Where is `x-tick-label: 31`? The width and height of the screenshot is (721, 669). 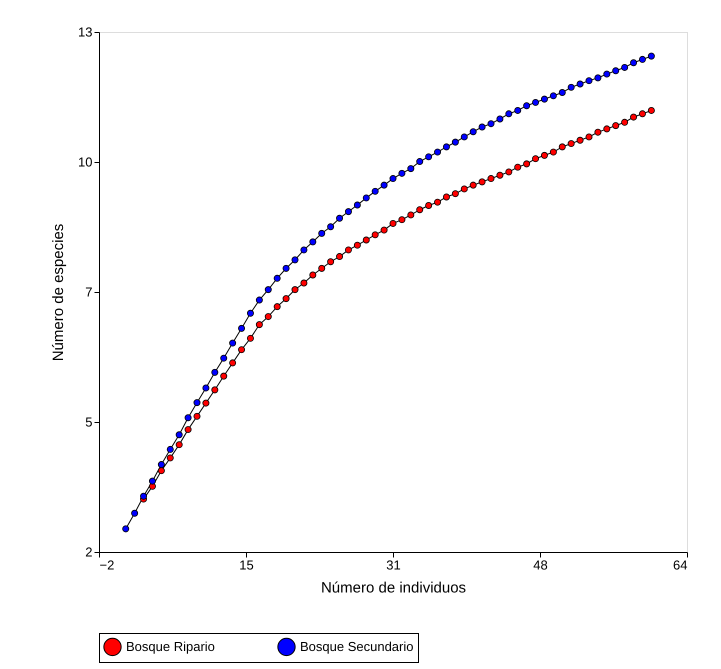
x-tick-label: 31 is located at coordinates (393, 565).